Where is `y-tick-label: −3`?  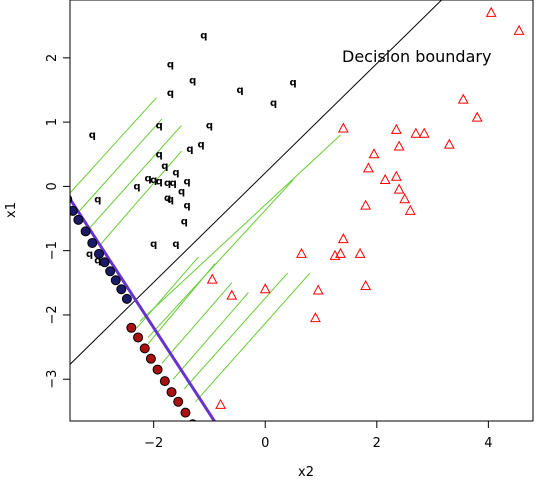
y-tick-label: −3 is located at coordinates (52, 379).